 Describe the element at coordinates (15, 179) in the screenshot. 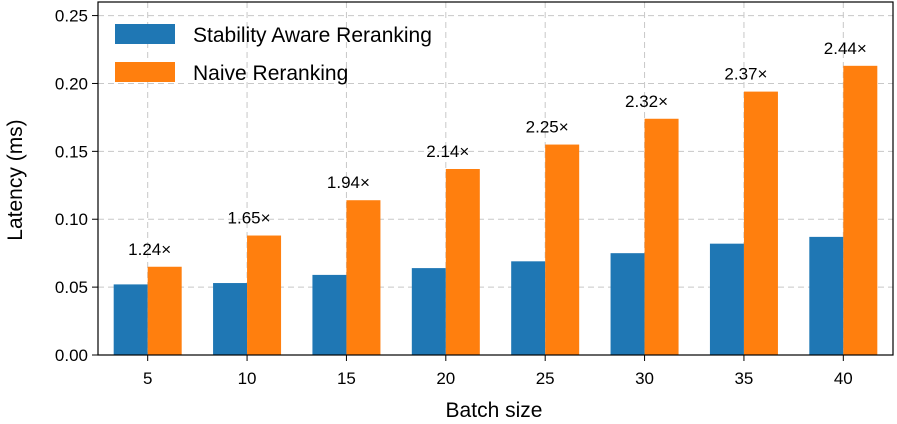

I see `y-axis-label: Latency (ms)` at that location.